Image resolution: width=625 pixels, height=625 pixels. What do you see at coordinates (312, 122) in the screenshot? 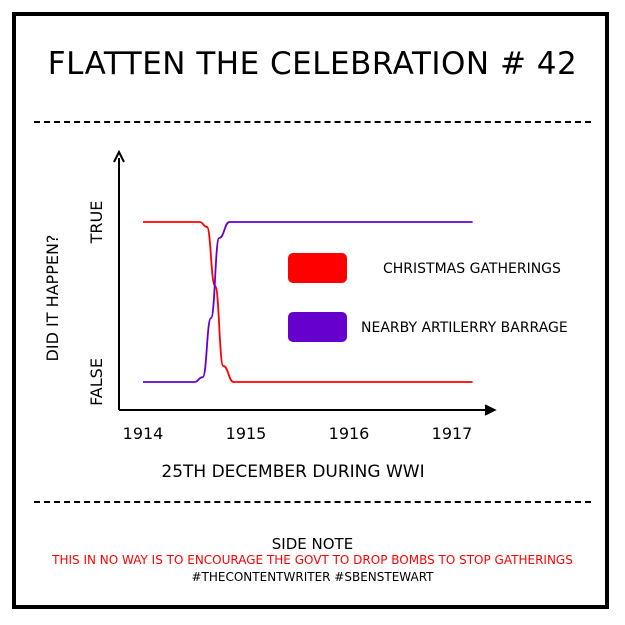
I see `top-dashed-divider` at bounding box center [312, 122].